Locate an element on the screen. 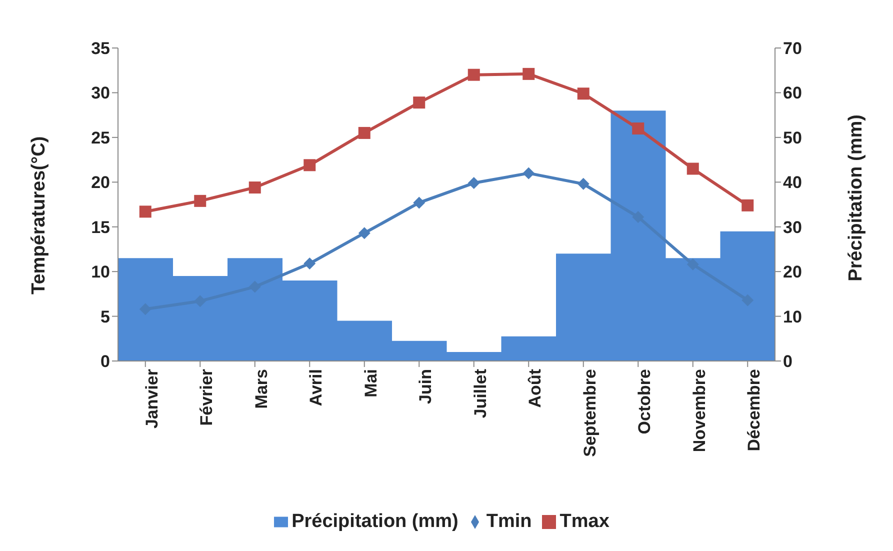 The height and width of the screenshot is (551, 893). y2-tick-label: 50 is located at coordinates (792, 138).